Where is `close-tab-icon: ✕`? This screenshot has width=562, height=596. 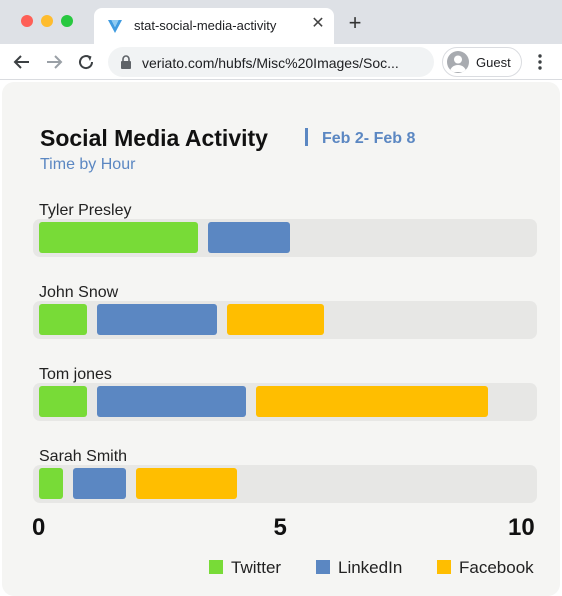
close-tab-icon: ✕ is located at coordinates (318, 23).